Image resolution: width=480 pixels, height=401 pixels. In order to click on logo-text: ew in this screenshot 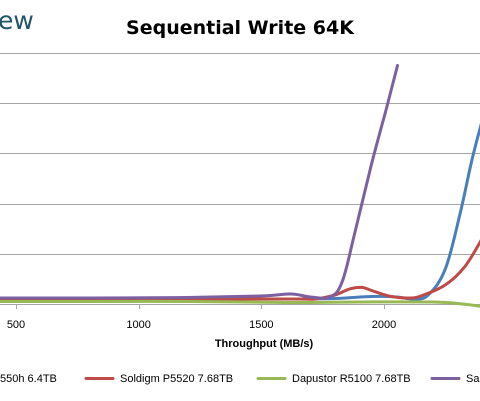, I will do `click(17, 20)`.